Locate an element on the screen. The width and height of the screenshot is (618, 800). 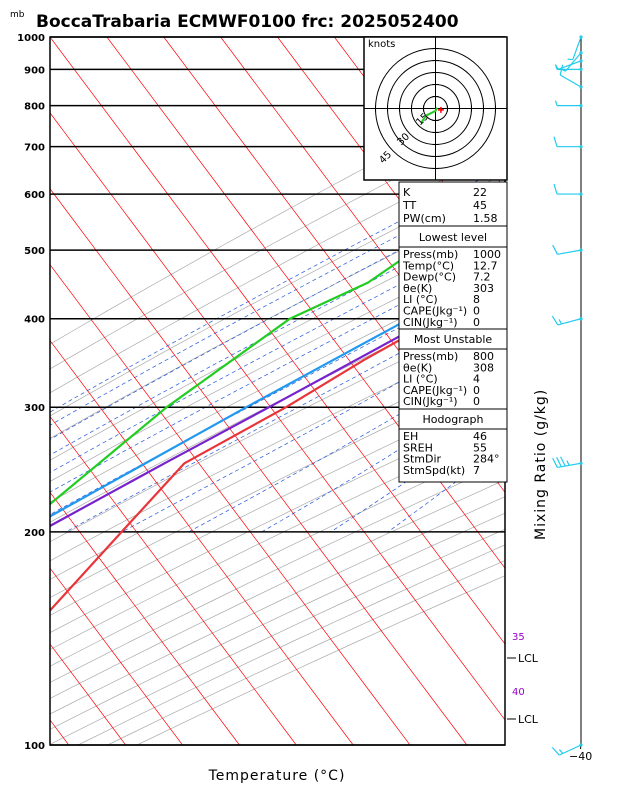
hodograph-index-rows: EH 46 SREH 55 StmDir 284° StmSpd(kt) 7 is located at coordinates (451, 453).